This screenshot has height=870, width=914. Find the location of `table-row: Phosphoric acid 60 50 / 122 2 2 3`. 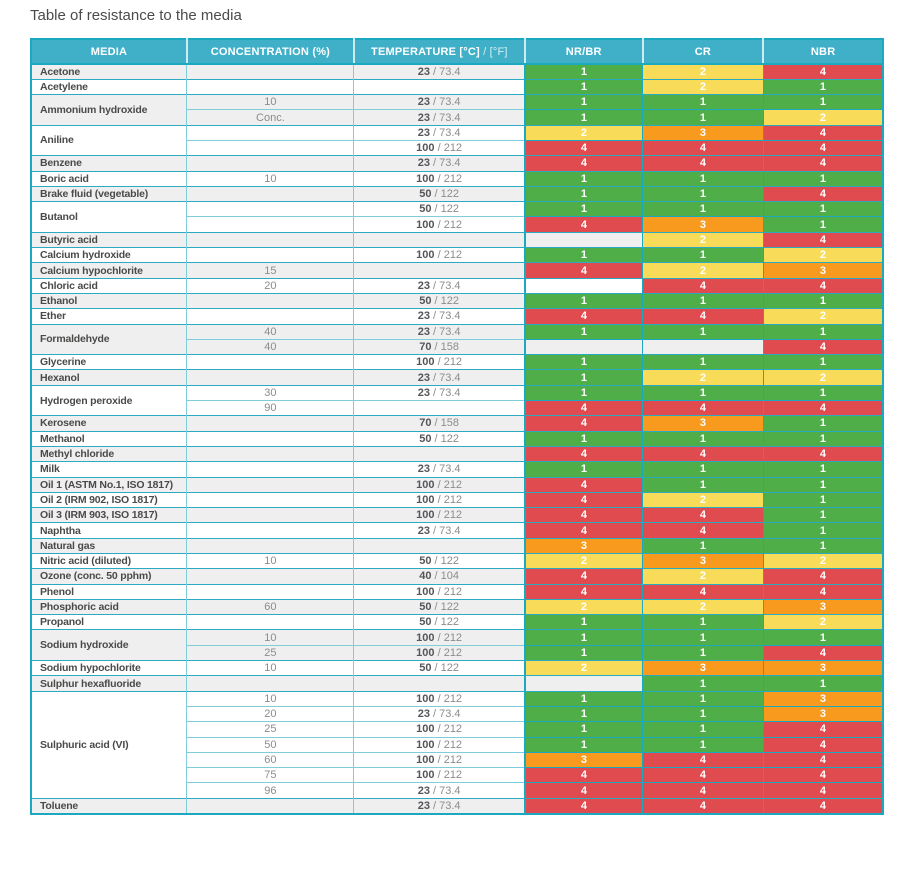

table-row: Phosphoric acid 60 50 / 122 2 2 3 is located at coordinates (457, 606).